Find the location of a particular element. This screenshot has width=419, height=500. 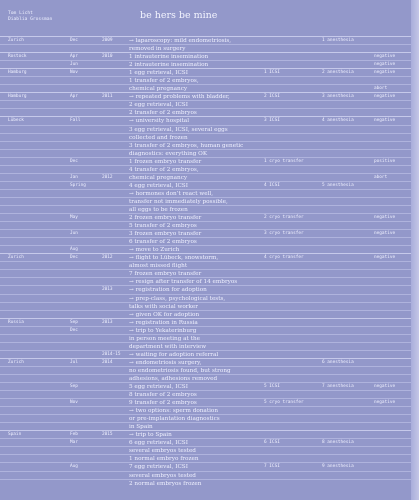

timeline-row: 2 egg retrieval, ICSI is located at coordinates (205, 104).